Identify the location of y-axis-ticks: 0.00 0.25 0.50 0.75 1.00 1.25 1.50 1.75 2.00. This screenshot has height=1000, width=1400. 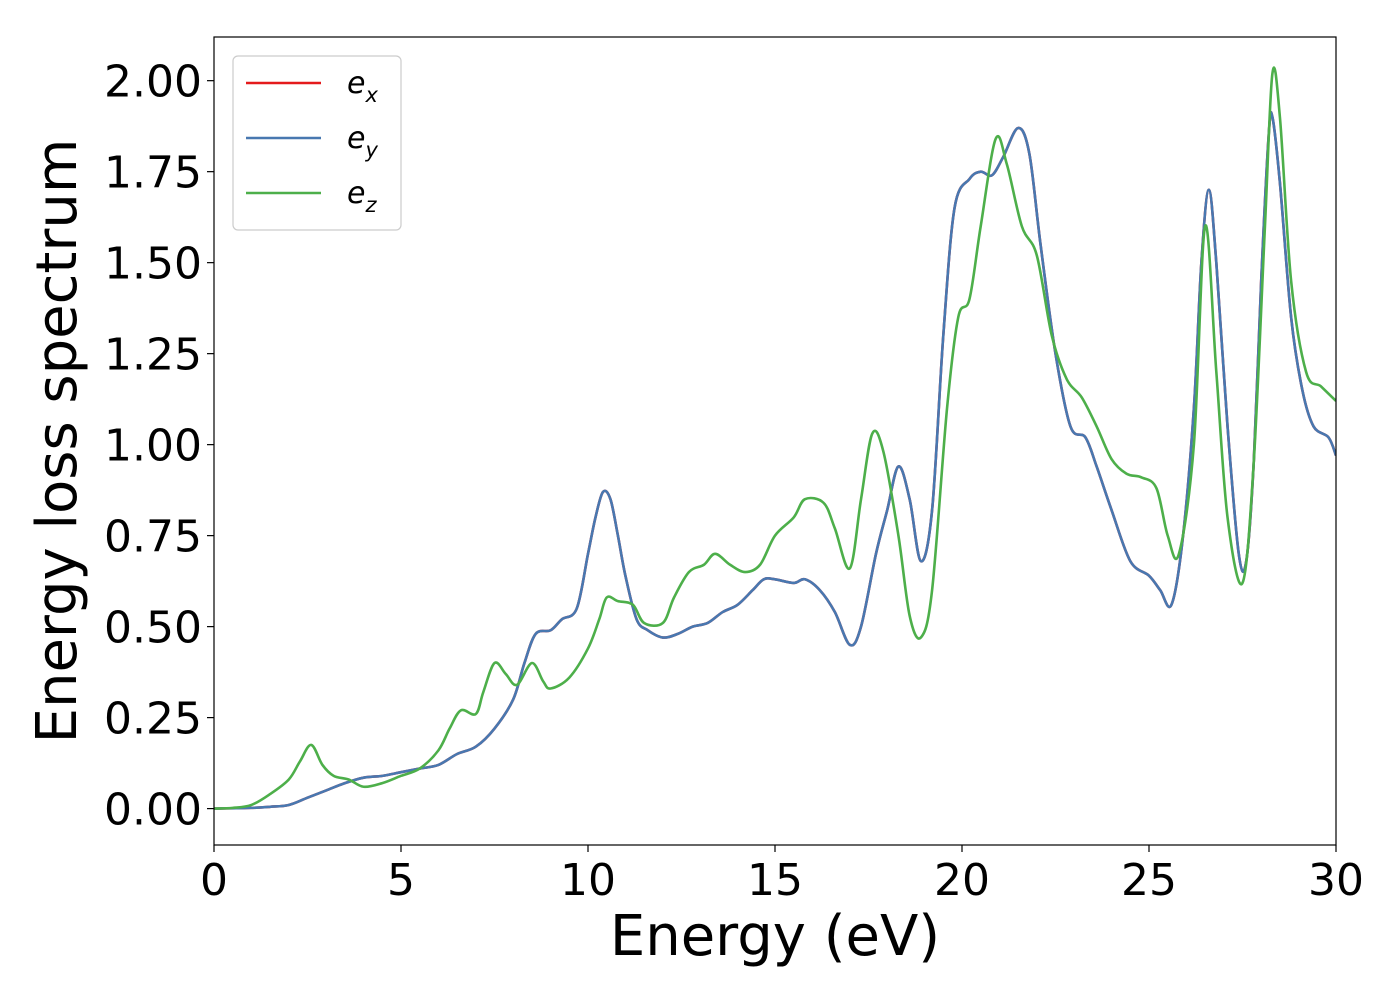
(159, 446).